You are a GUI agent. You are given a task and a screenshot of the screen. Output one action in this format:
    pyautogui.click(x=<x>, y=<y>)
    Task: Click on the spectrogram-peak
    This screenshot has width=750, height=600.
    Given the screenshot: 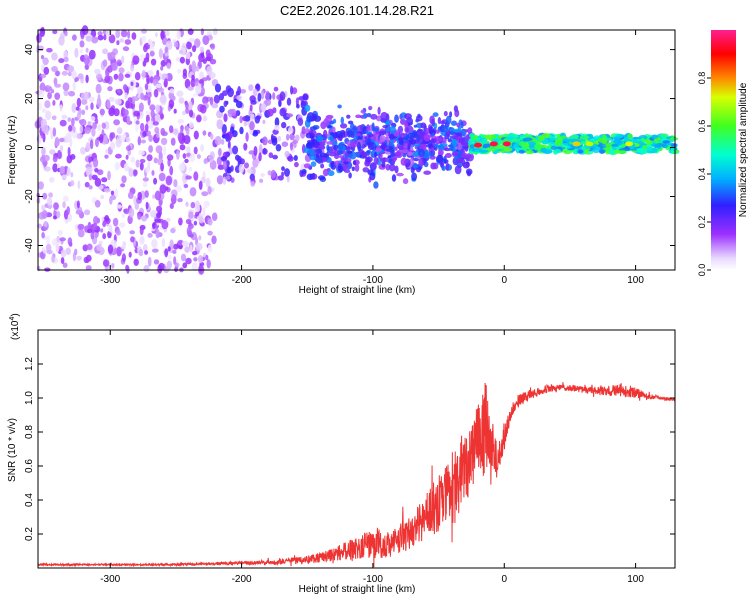 What is the action you would take?
    pyautogui.click(x=576, y=144)
    